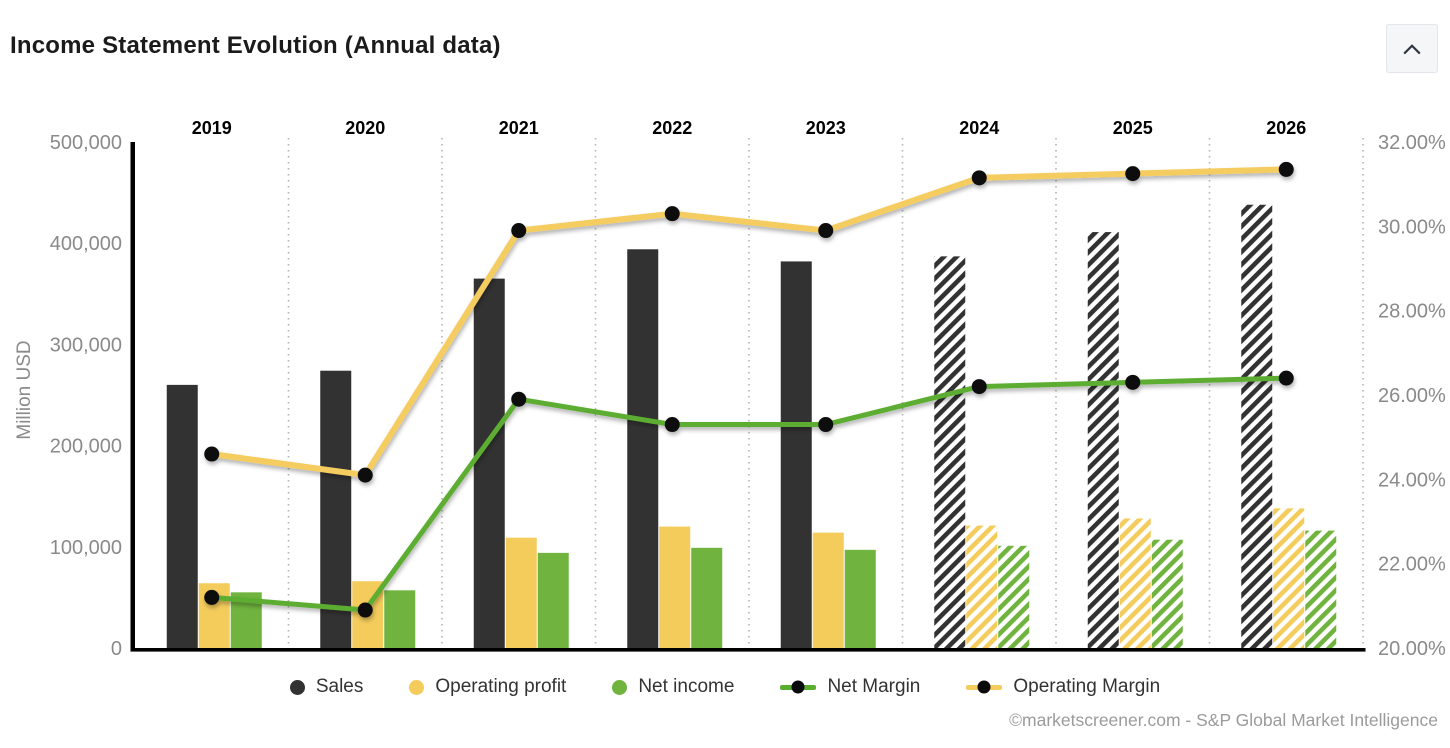  I want to click on bar-sales-2024, so click(950, 452).